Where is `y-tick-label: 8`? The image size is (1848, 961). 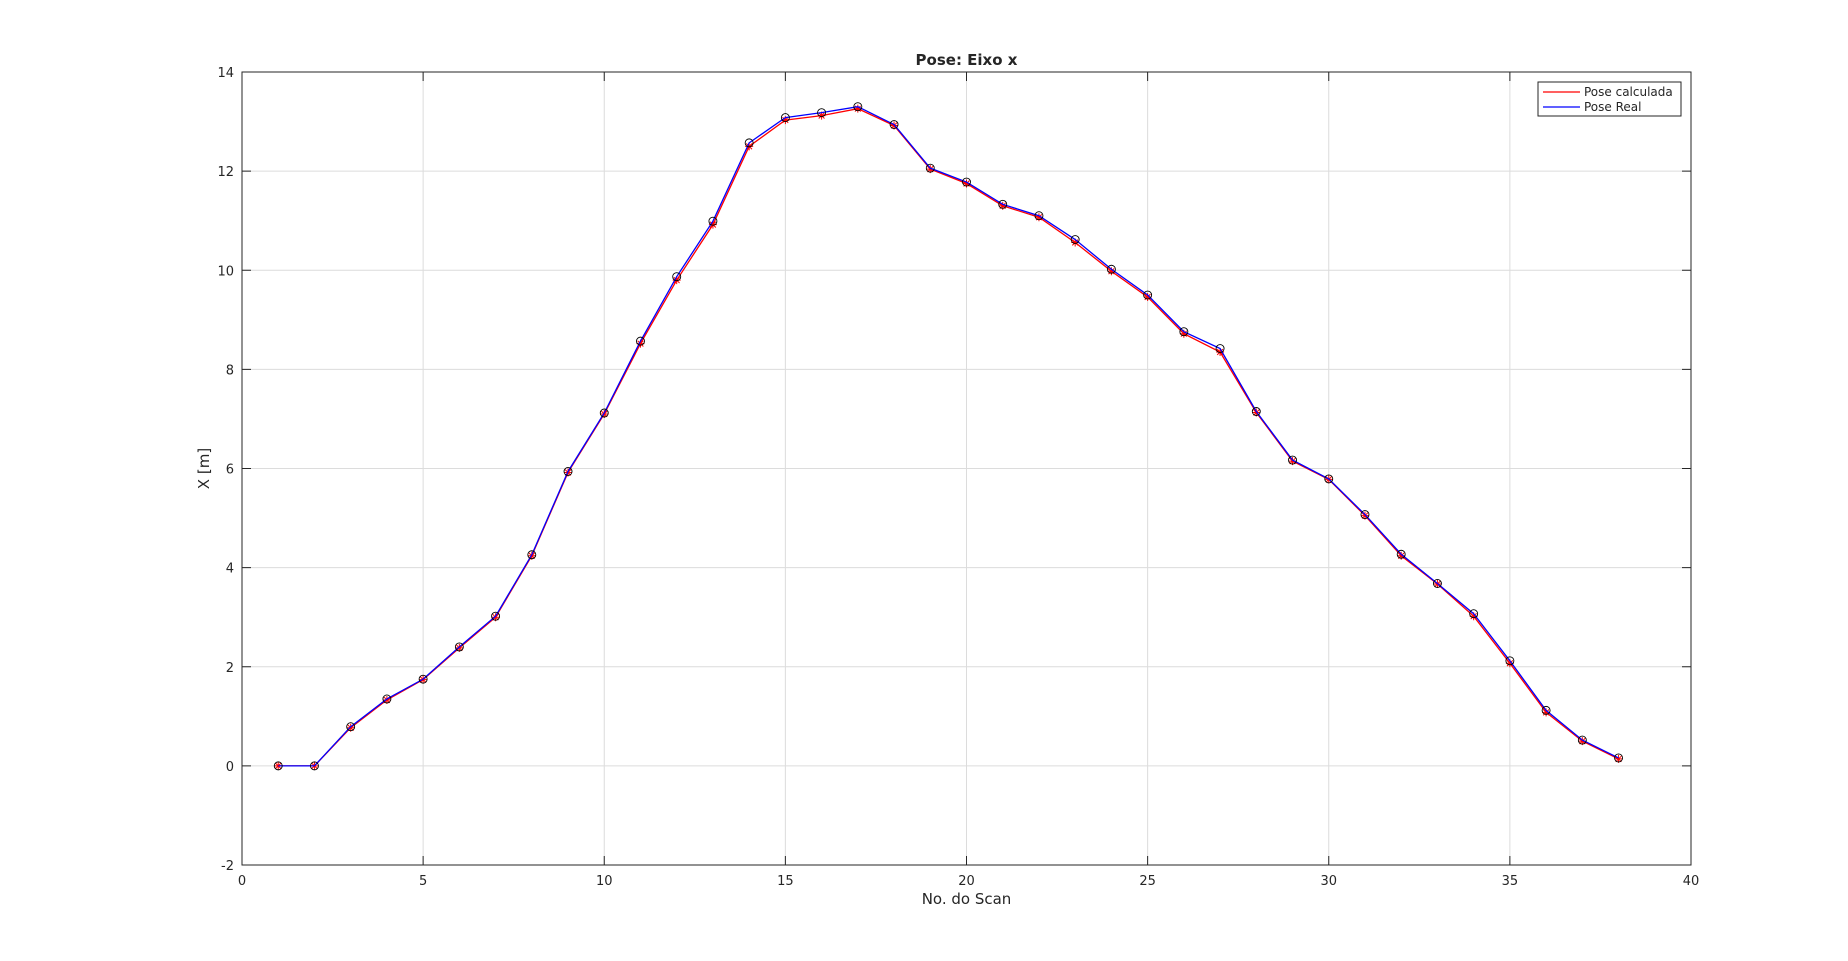
y-tick-label: 8 is located at coordinates (230, 370).